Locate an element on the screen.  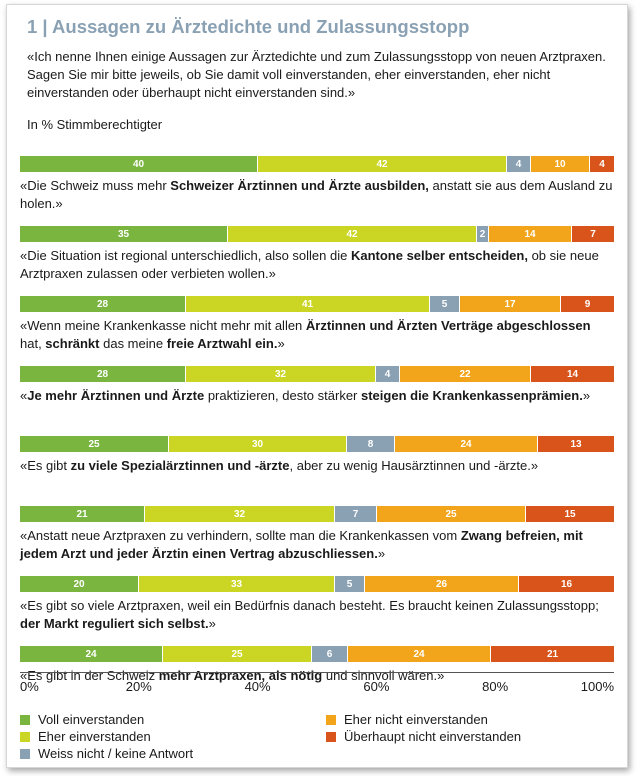
x-axis: 0% 20% 40% 60% 80% 100% is located at coordinates (317, 687).